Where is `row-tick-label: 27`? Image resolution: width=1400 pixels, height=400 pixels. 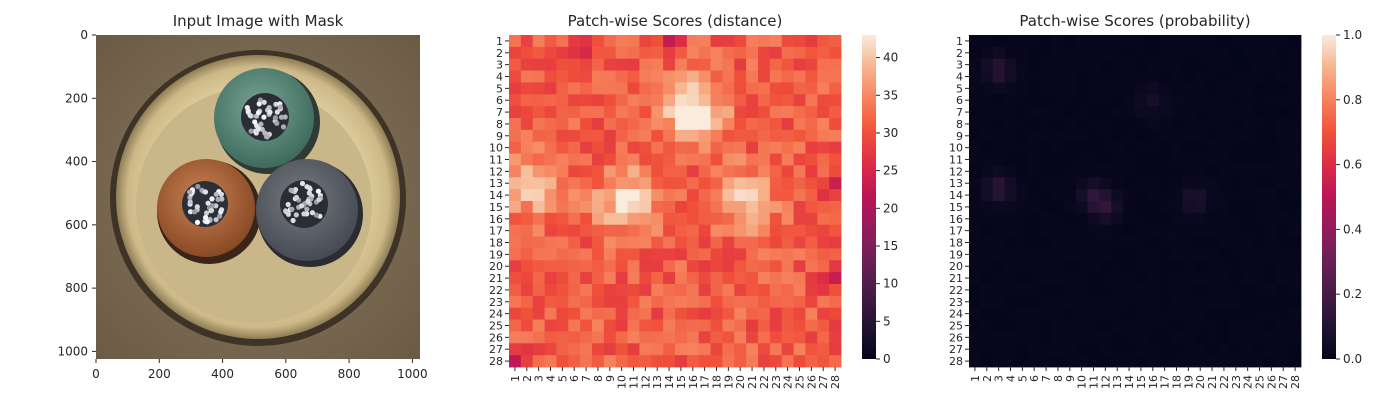
row-tick-label: 27 is located at coordinates (956, 349).